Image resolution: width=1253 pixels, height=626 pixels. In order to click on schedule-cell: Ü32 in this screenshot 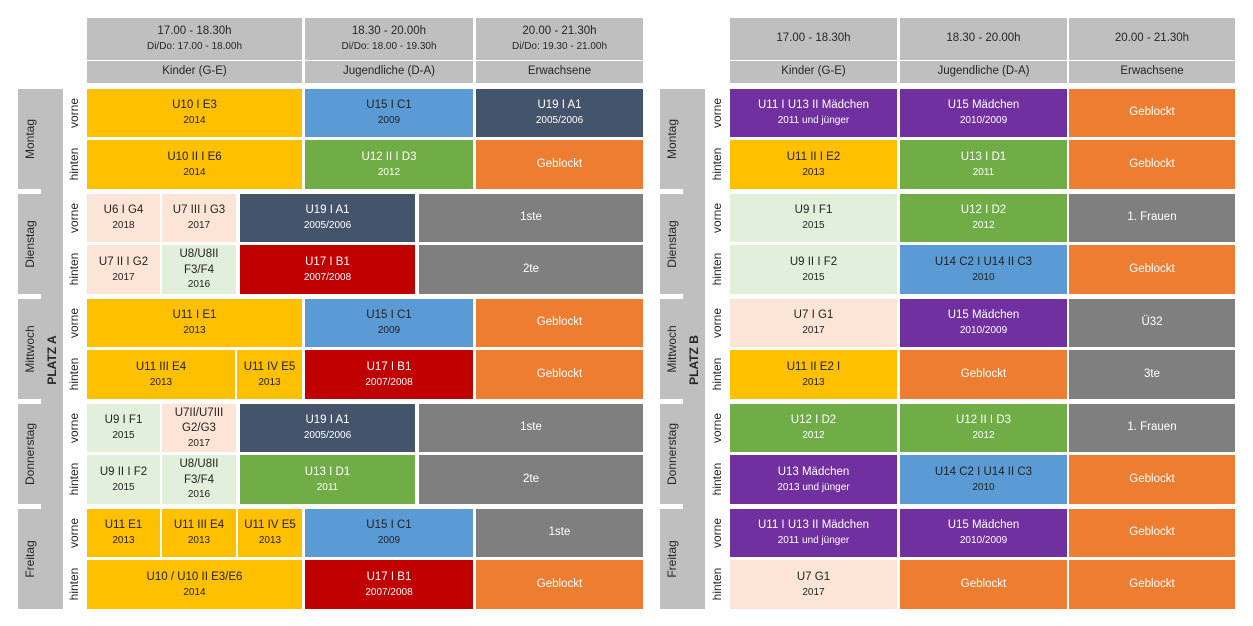, I will do `click(1152, 323)`.